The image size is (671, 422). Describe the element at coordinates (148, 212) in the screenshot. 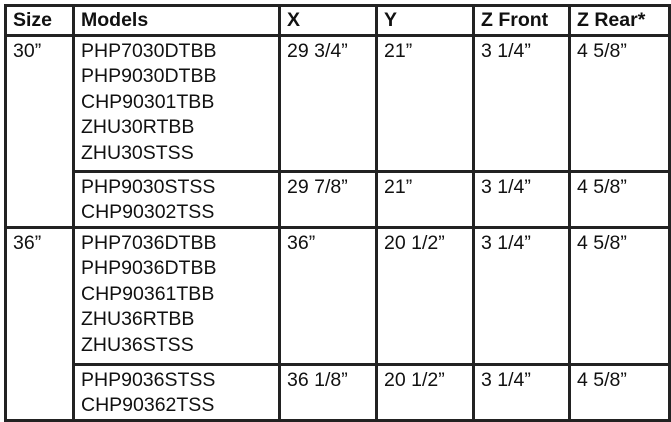

I see `model-number: CHP90302TSS` at that location.